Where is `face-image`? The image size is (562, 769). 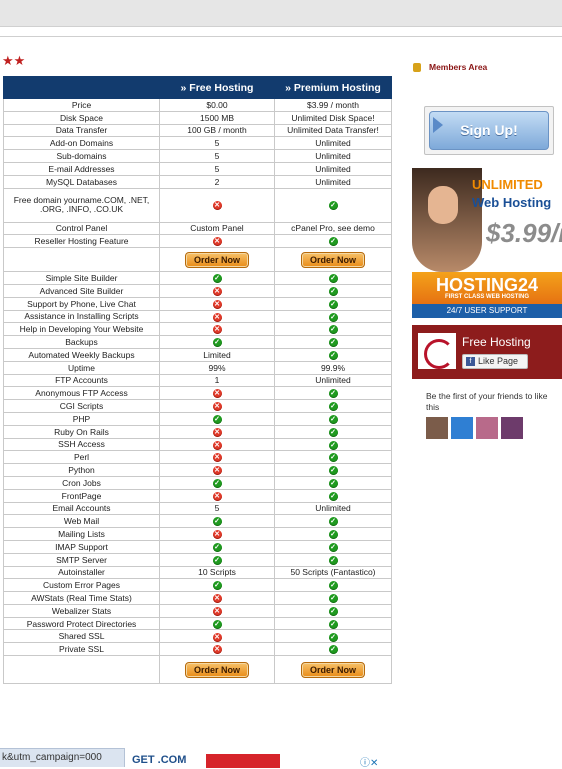
face-image is located at coordinates (443, 205).